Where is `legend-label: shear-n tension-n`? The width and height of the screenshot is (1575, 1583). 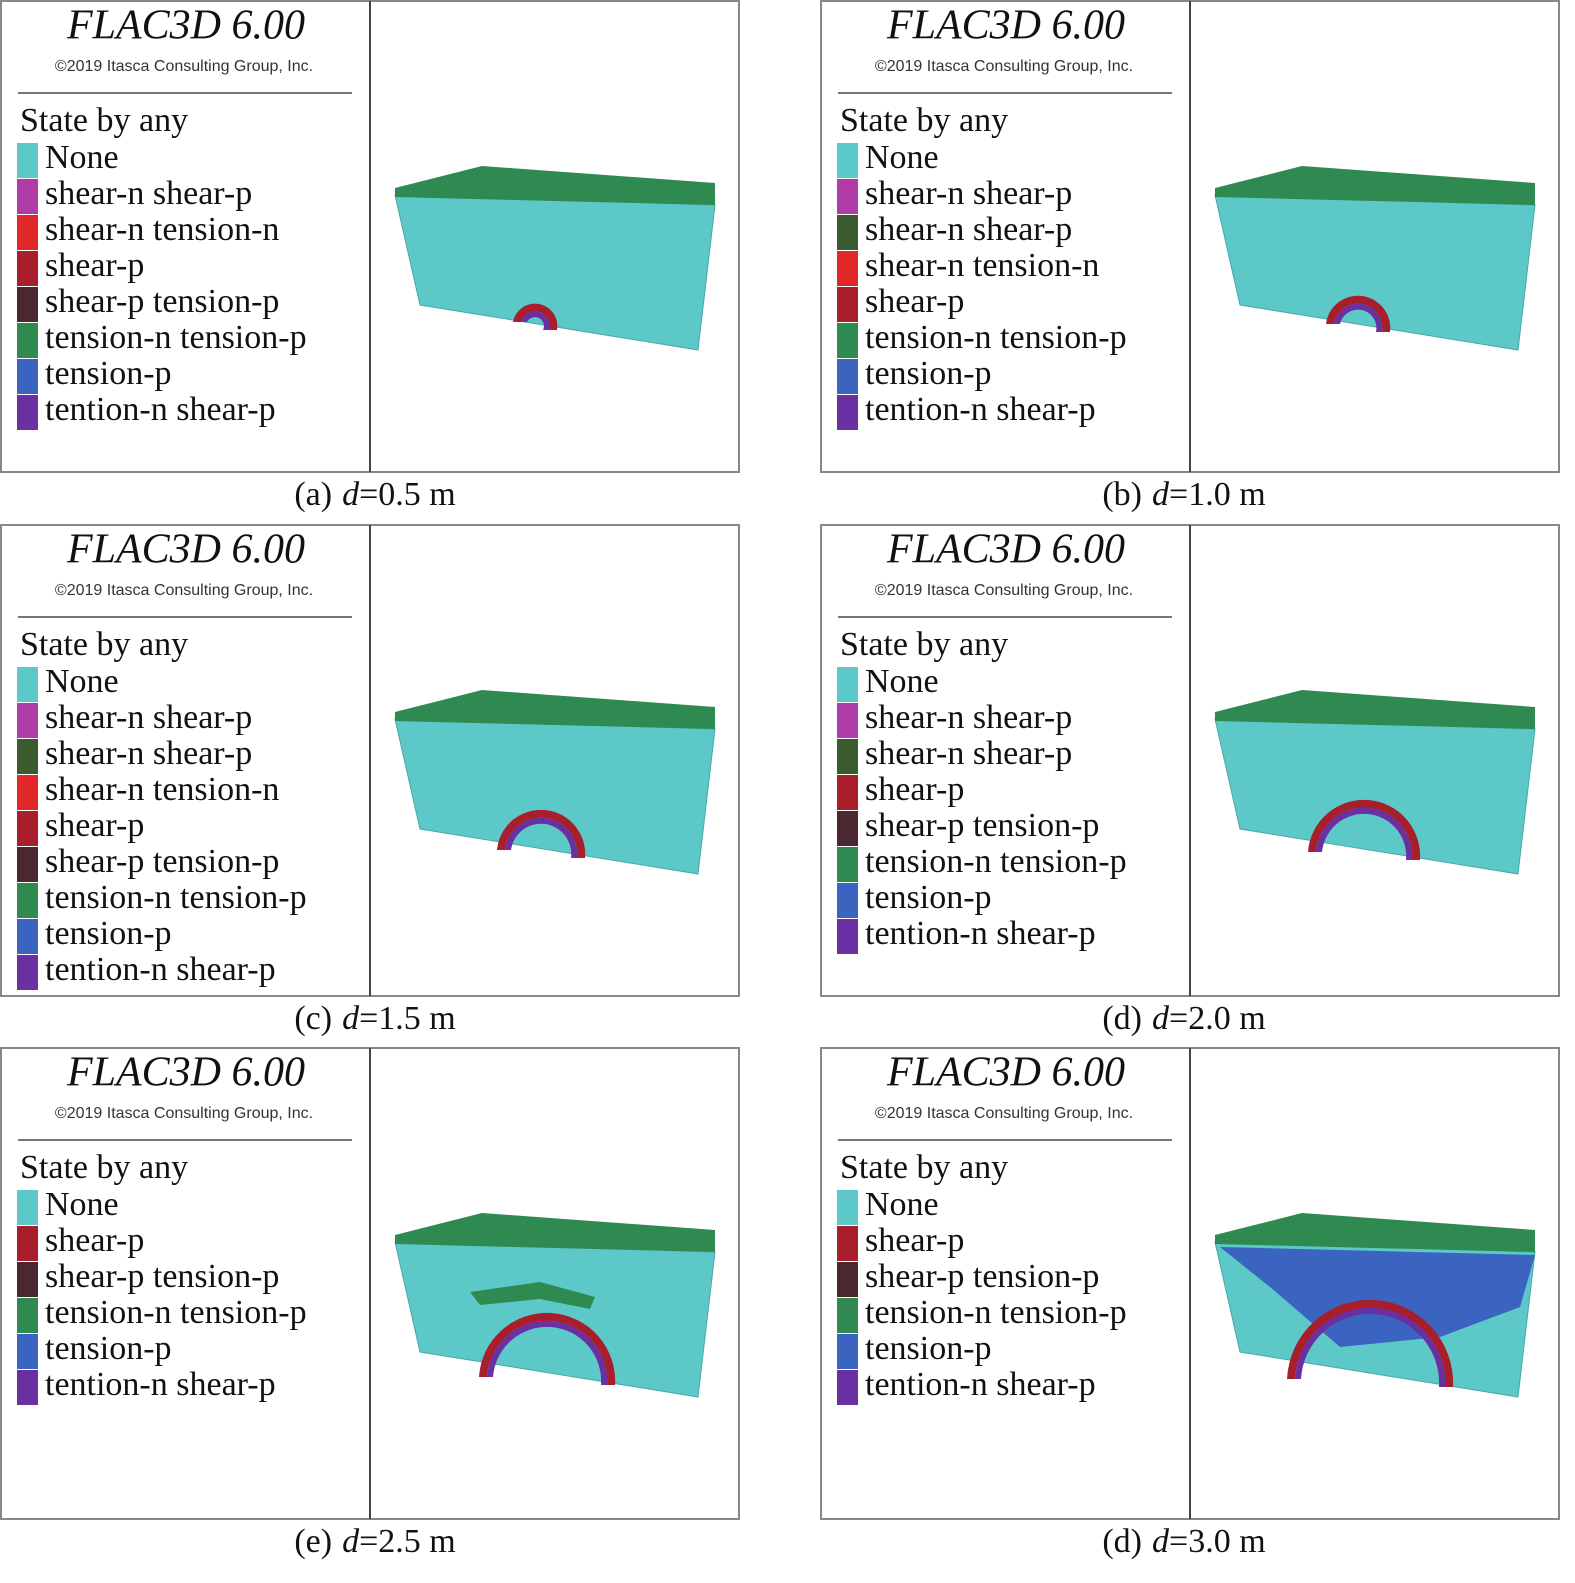 legend-label: shear-n tension-n is located at coordinates (982, 265).